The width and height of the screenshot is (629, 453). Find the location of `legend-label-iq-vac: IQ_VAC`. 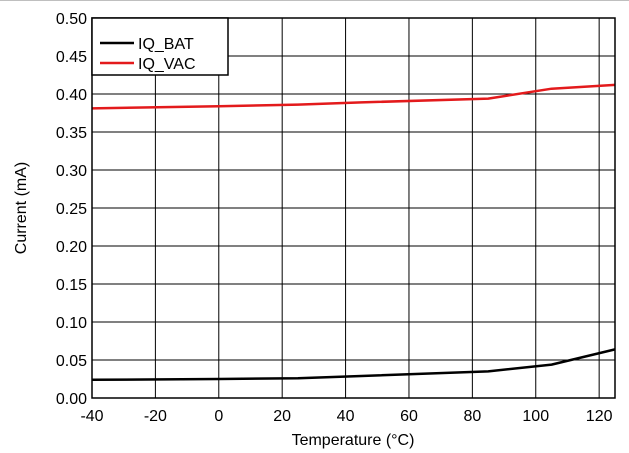

legend-label-iq-vac: IQ_VAC is located at coordinates (167, 64).